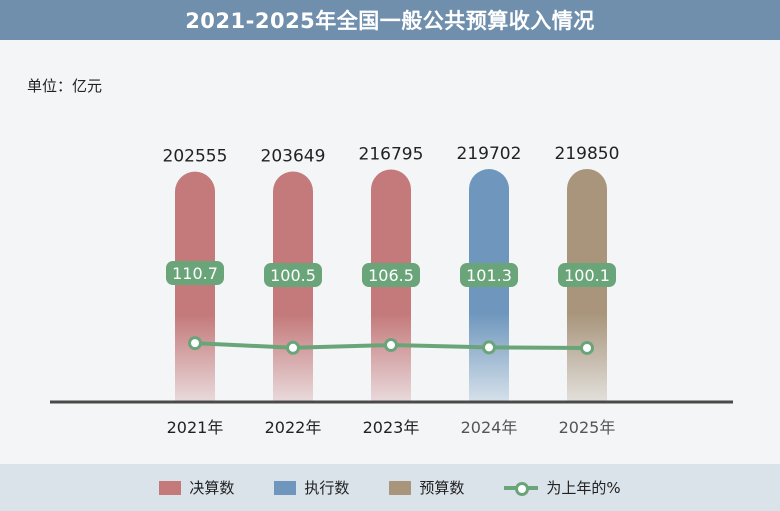 This screenshot has width=780, height=511. What do you see at coordinates (391, 154) in the screenshot?
I see `value-label-3: 216795` at bounding box center [391, 154].